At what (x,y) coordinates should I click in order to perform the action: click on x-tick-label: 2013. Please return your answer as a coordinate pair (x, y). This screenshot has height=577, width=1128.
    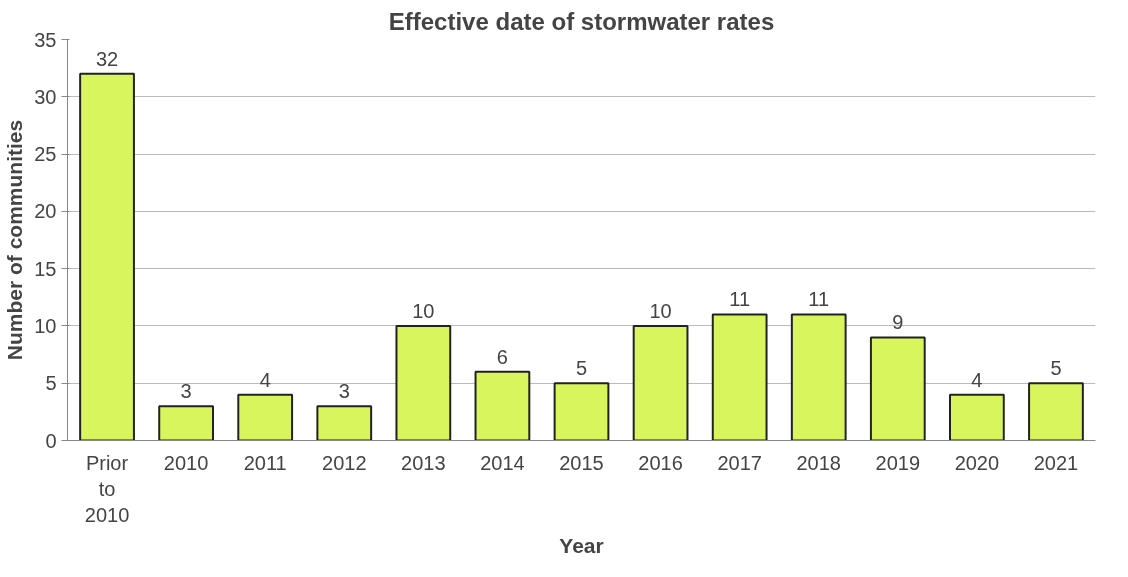
    Looking at the image, I should click on (423, 462).